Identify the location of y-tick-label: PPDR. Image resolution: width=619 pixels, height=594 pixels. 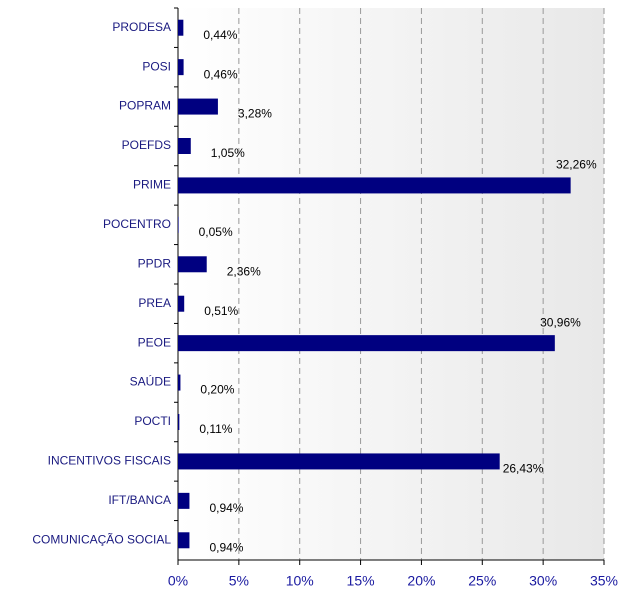
(155, 263).